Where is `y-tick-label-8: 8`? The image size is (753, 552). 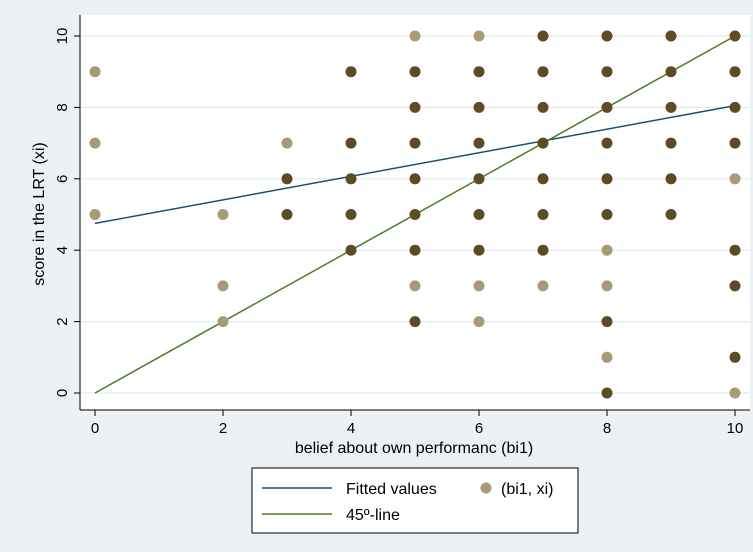 y-tick-label-8: 8 is located at coordinates (62, 107).